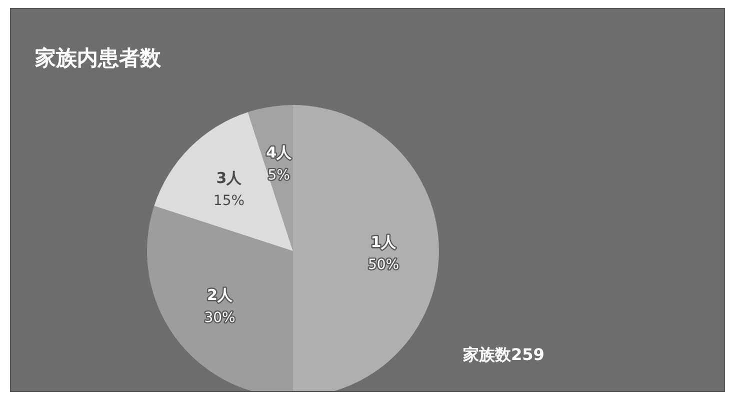 This screenshot has width=730, height=404. What do you see at coordinates (229, 177) in the screenshot?
I see `slice-label: 3人` at bounding box center [229, 177].